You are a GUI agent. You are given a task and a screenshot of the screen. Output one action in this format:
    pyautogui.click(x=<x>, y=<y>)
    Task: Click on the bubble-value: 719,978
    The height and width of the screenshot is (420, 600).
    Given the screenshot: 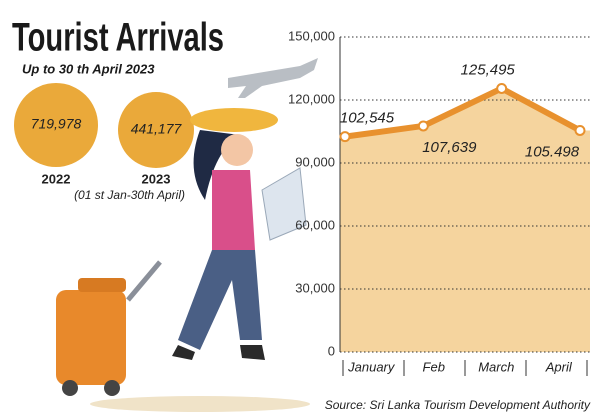 What is the action you would take?
    pyautogui.click(x=56, y=124)
    